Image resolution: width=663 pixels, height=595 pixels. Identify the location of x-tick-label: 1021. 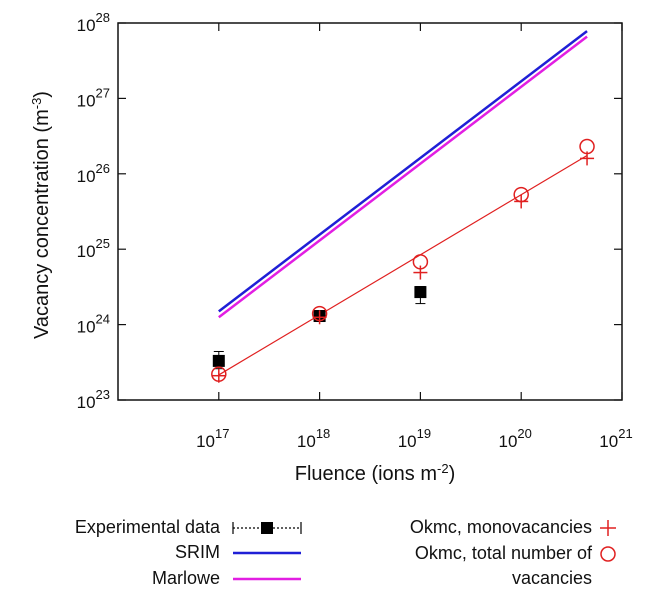
(615, 438).